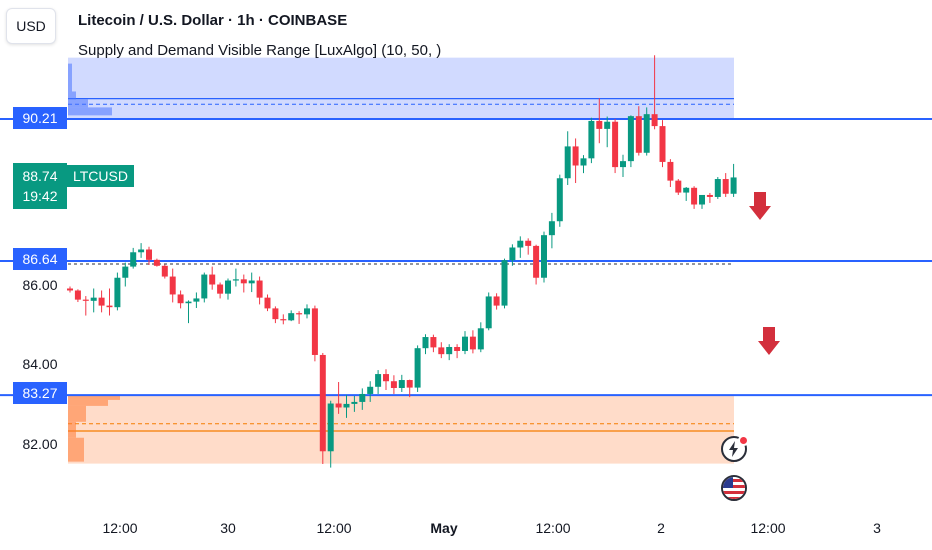  Describe the element at coordinates (213, 20) in the screenshot. I see `chart-title: Litecoin / U.S. Dollar · 1h · COINBASE` at that location.